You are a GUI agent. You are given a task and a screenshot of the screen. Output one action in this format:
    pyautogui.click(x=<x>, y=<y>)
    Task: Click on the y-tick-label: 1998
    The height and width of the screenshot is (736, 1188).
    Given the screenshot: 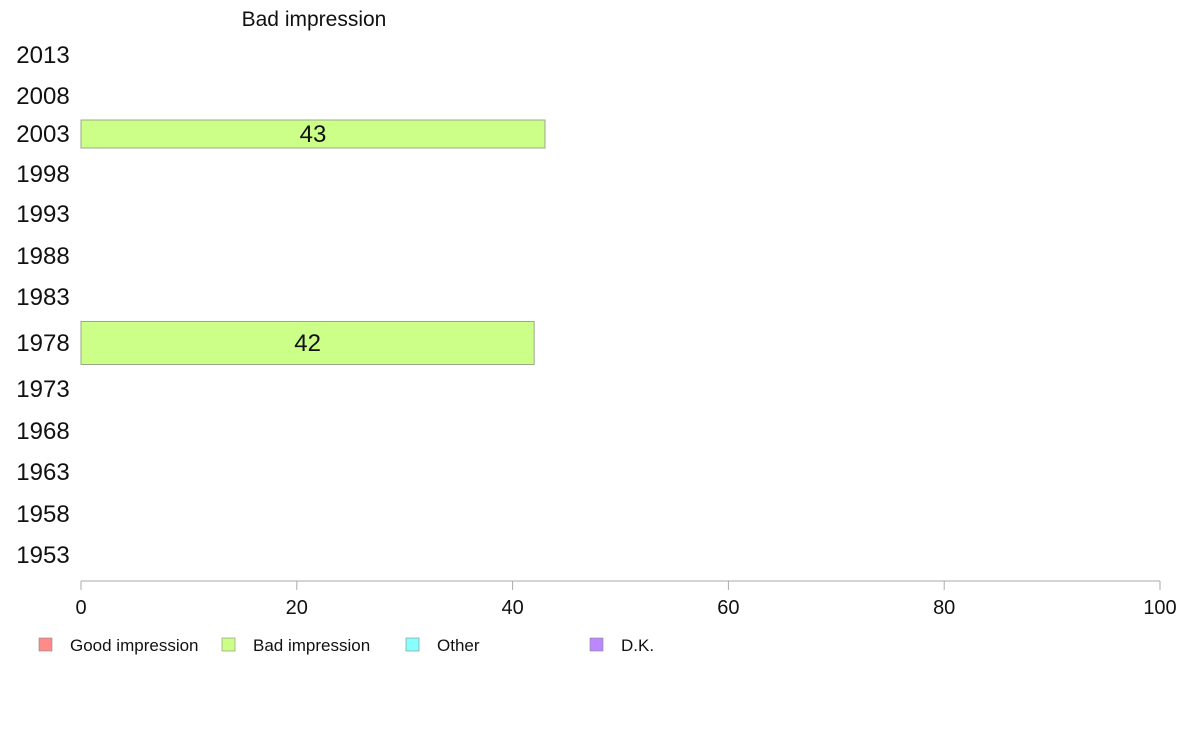 What is the action you would take?
    pyautogui.click(x=42, y=174)
    